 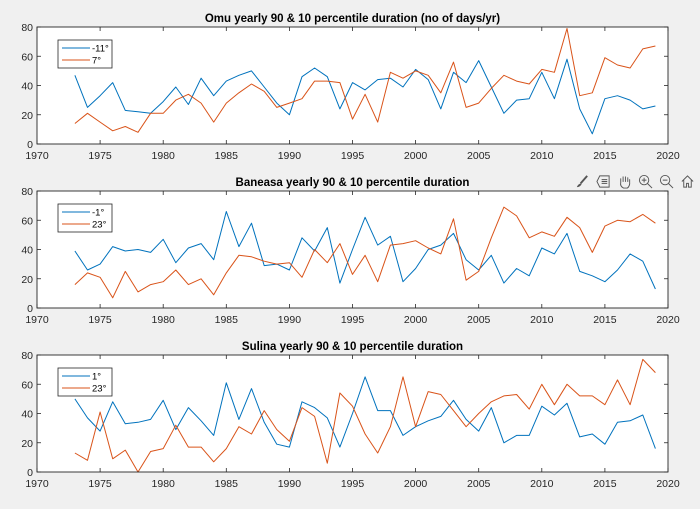 What do you see at coordinates (100, 49) in the screenshot?
I see `legend-label-1: -11°` at bounding box center [100, 49].